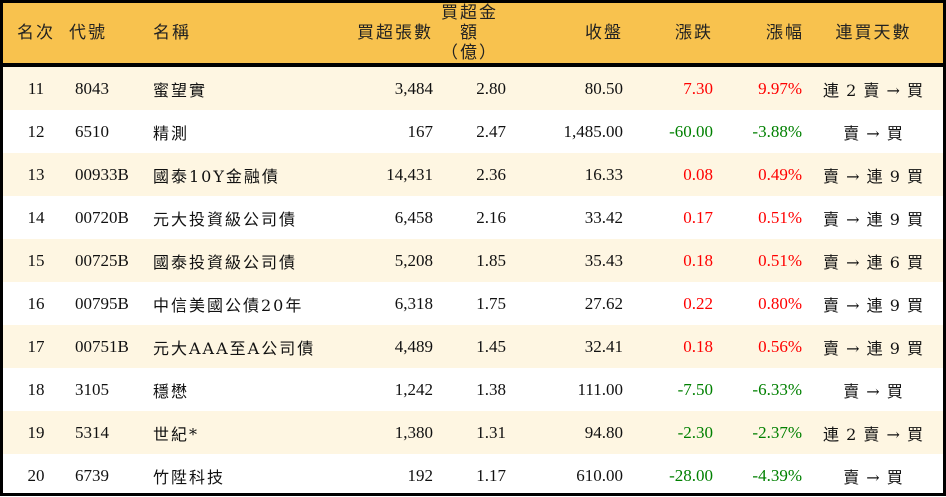 The height and width of the screenshot is (497, 946). Describe the element at coordinates (777, 432) in the screenshot. I see `pct-cell: -2.37%` at that location.